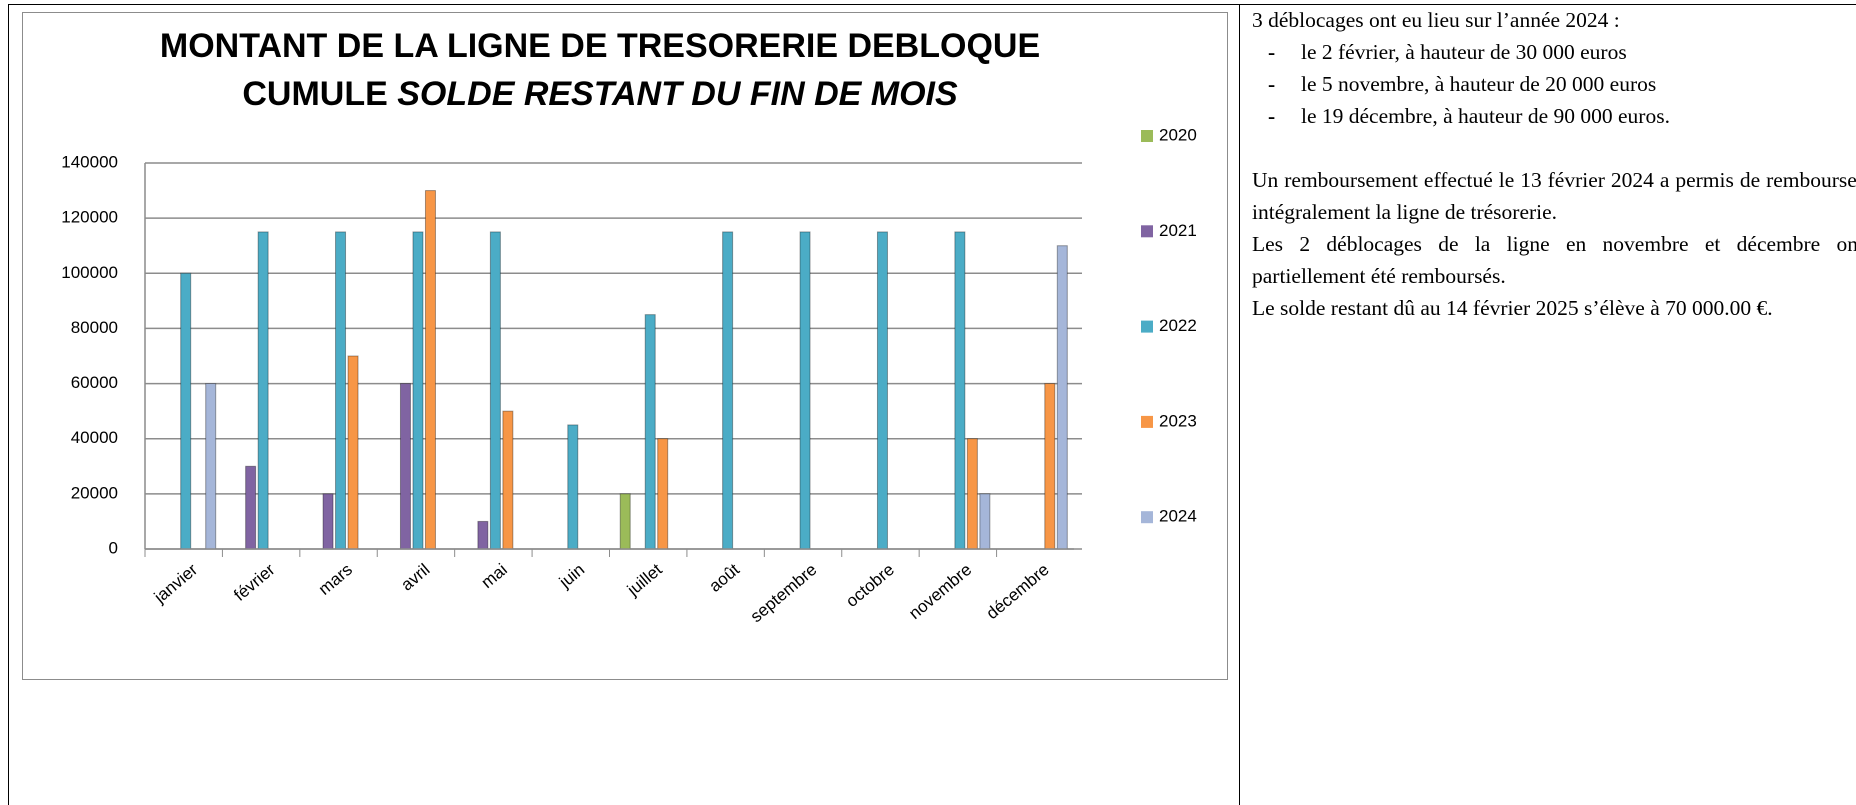 The image size is (1856, 805). Describe the element at coordinates (644, 580) in the screenshot. I see `x-tick-label: juillet` at that location.